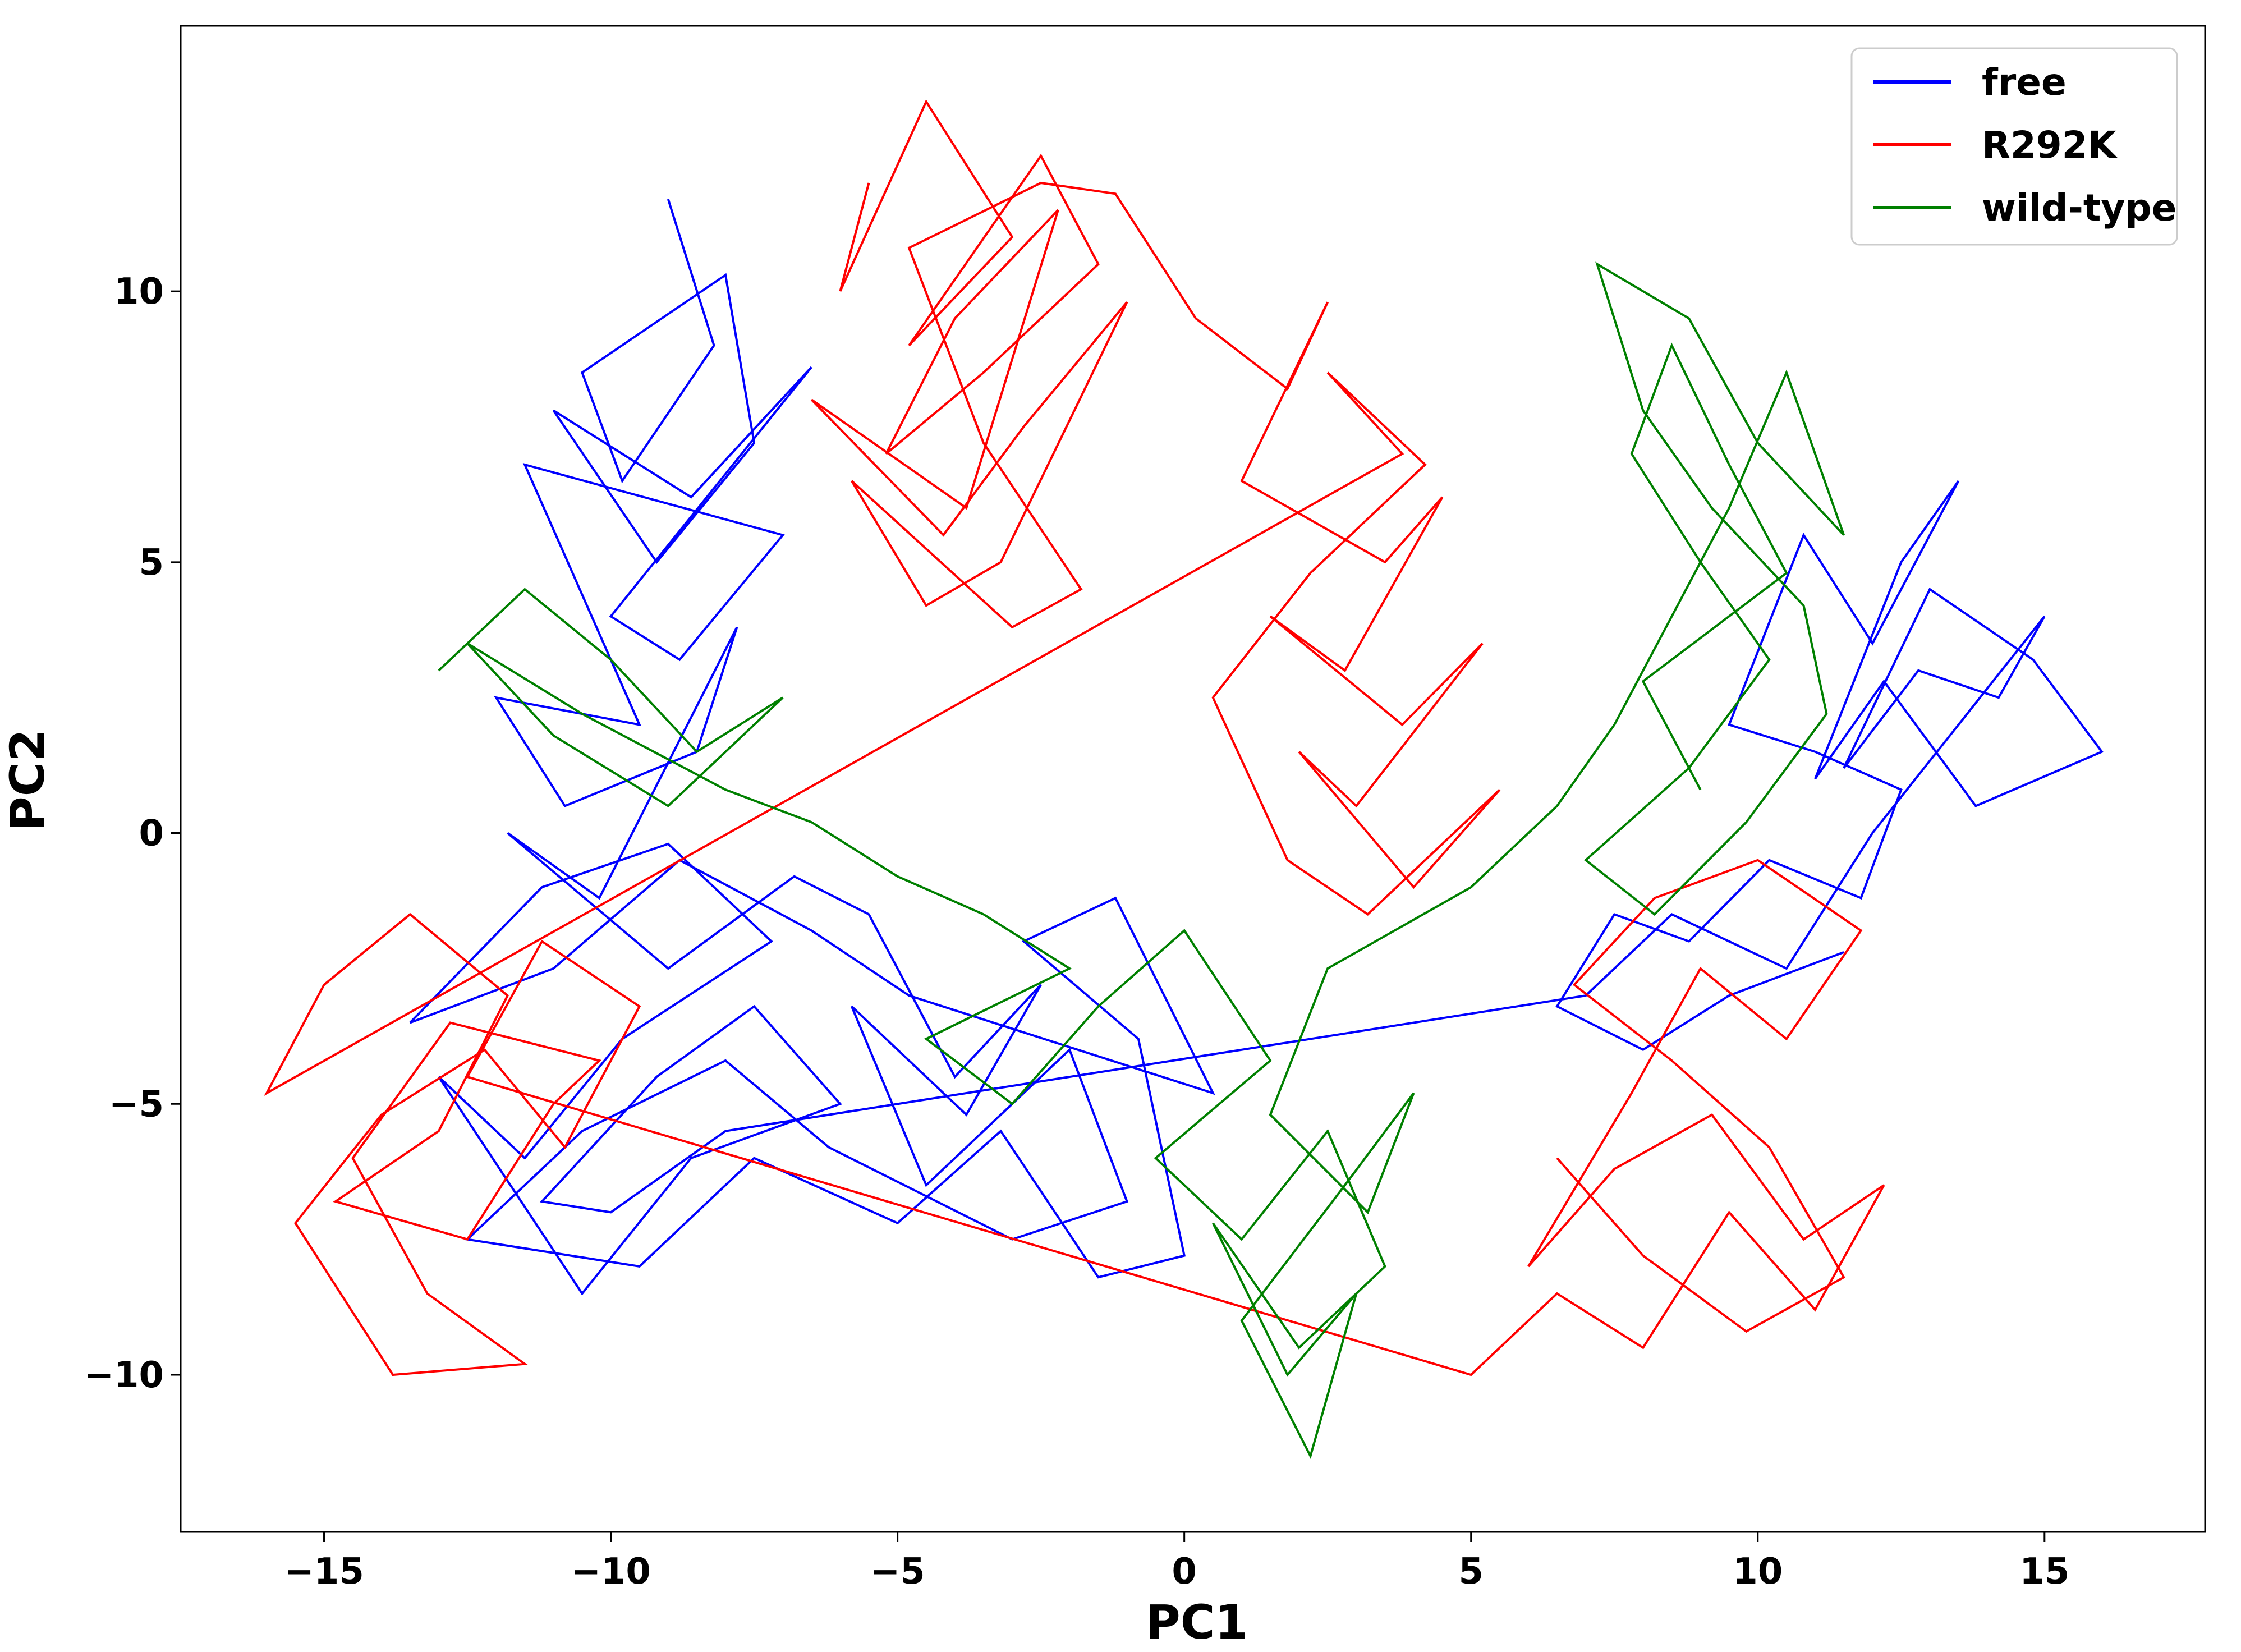 The image size is (2241, 1652). What do you see at coordinates (139, 292) in the screenshot?
I see `y-tick-label: 10` at bounding box center [139, 292].